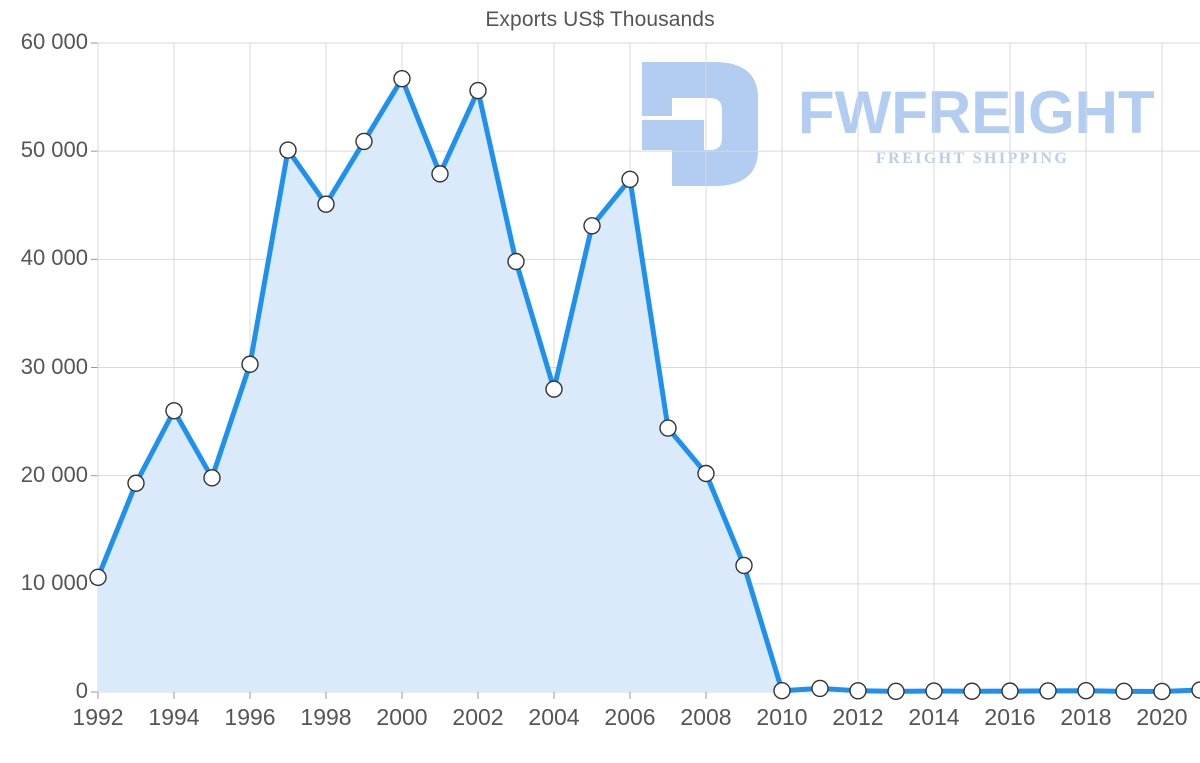  I want to click on x-axis-tick-label: 1992, so click(98, 717).